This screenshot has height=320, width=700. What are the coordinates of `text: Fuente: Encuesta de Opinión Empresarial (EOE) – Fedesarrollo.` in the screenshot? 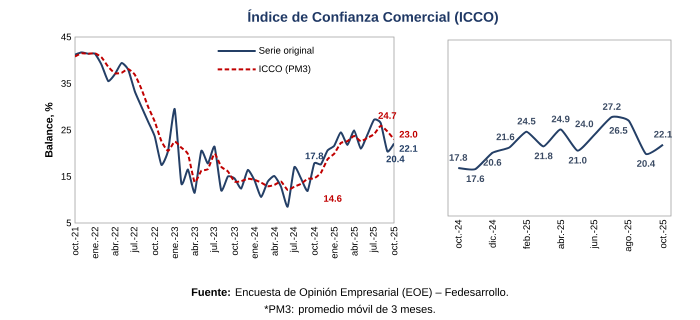 It's located at (350, 293).